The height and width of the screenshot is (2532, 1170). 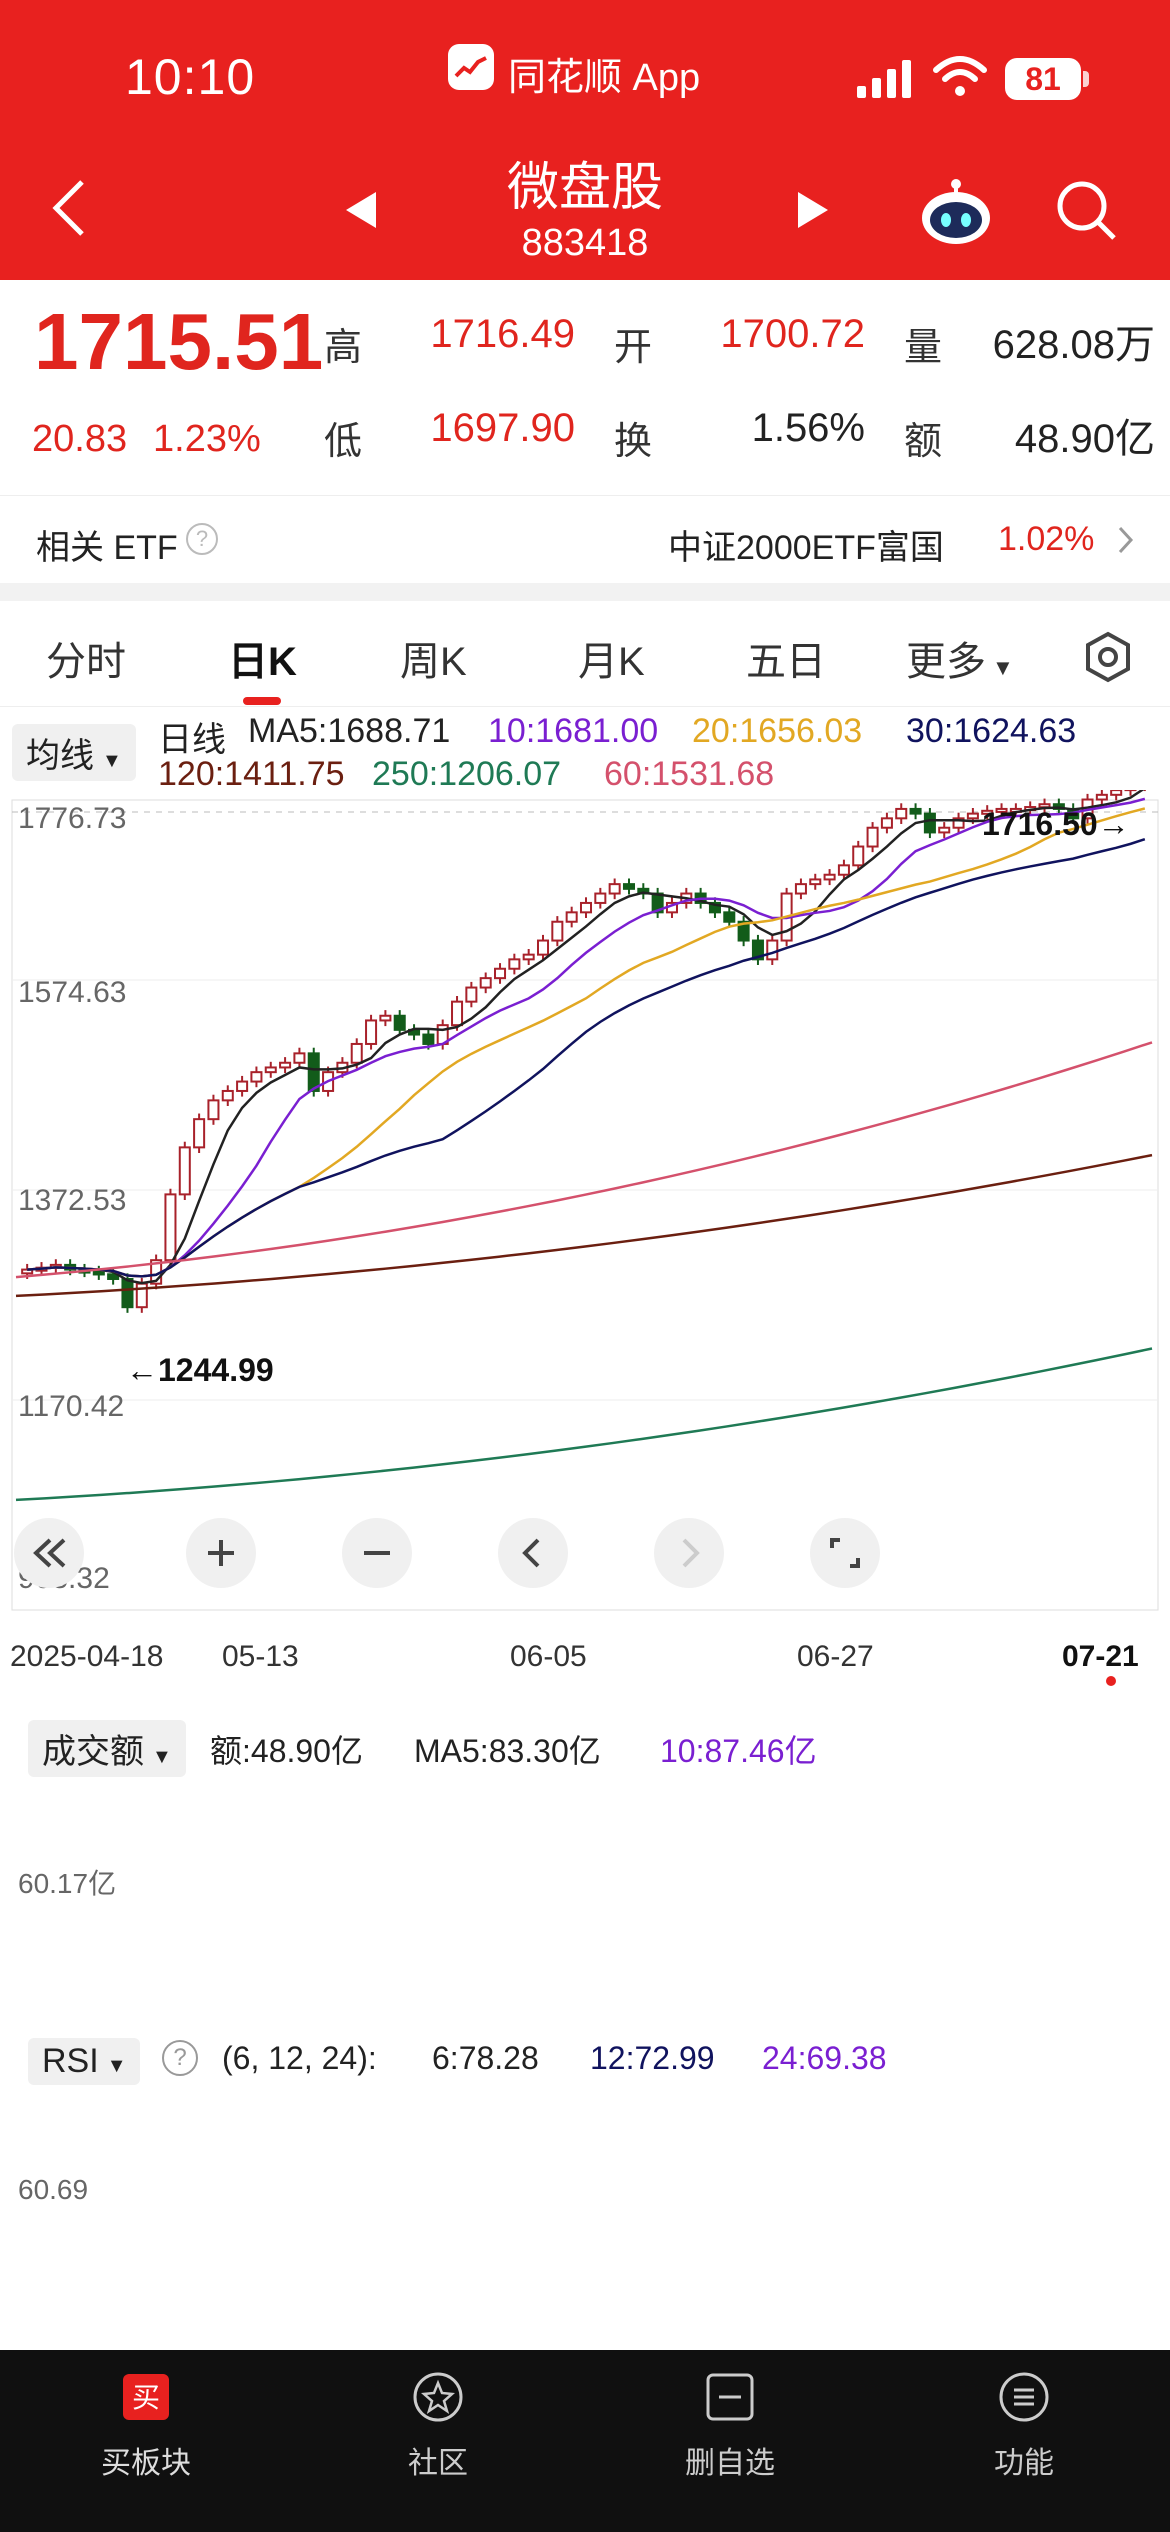 I want to click on tab-monthly-k: 月K, so click(x=611, y=662).